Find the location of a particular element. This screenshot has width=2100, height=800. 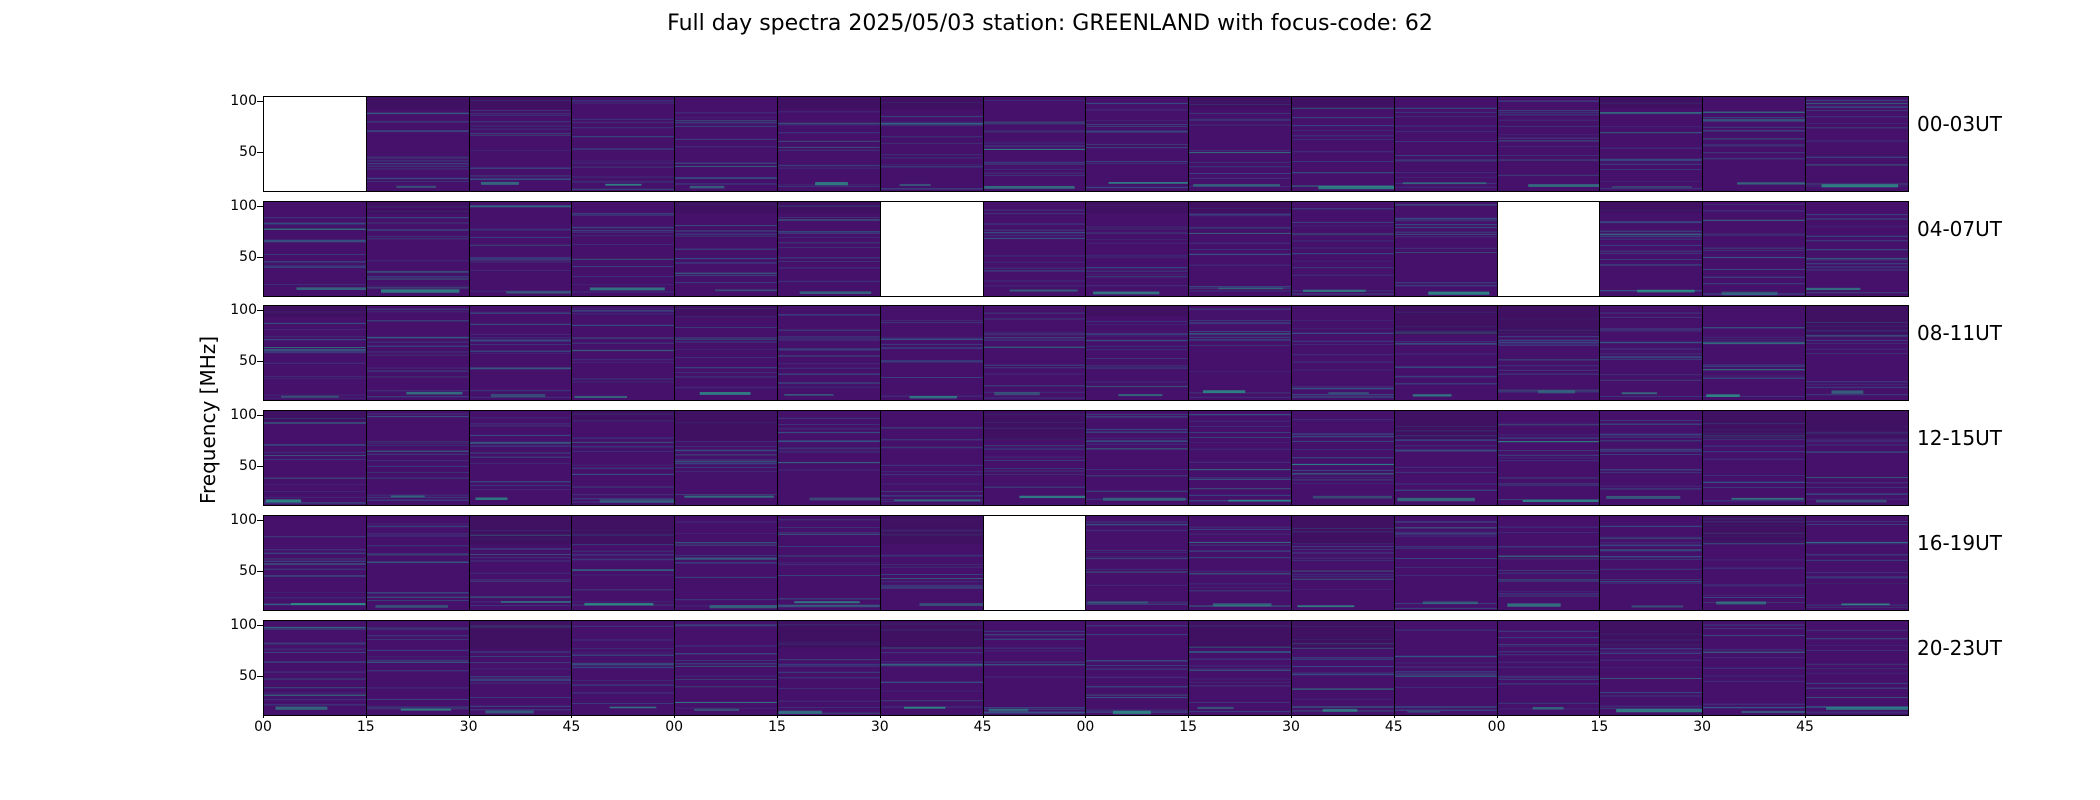

x-tick-label: 30 is located at coordinates (1291, 727).